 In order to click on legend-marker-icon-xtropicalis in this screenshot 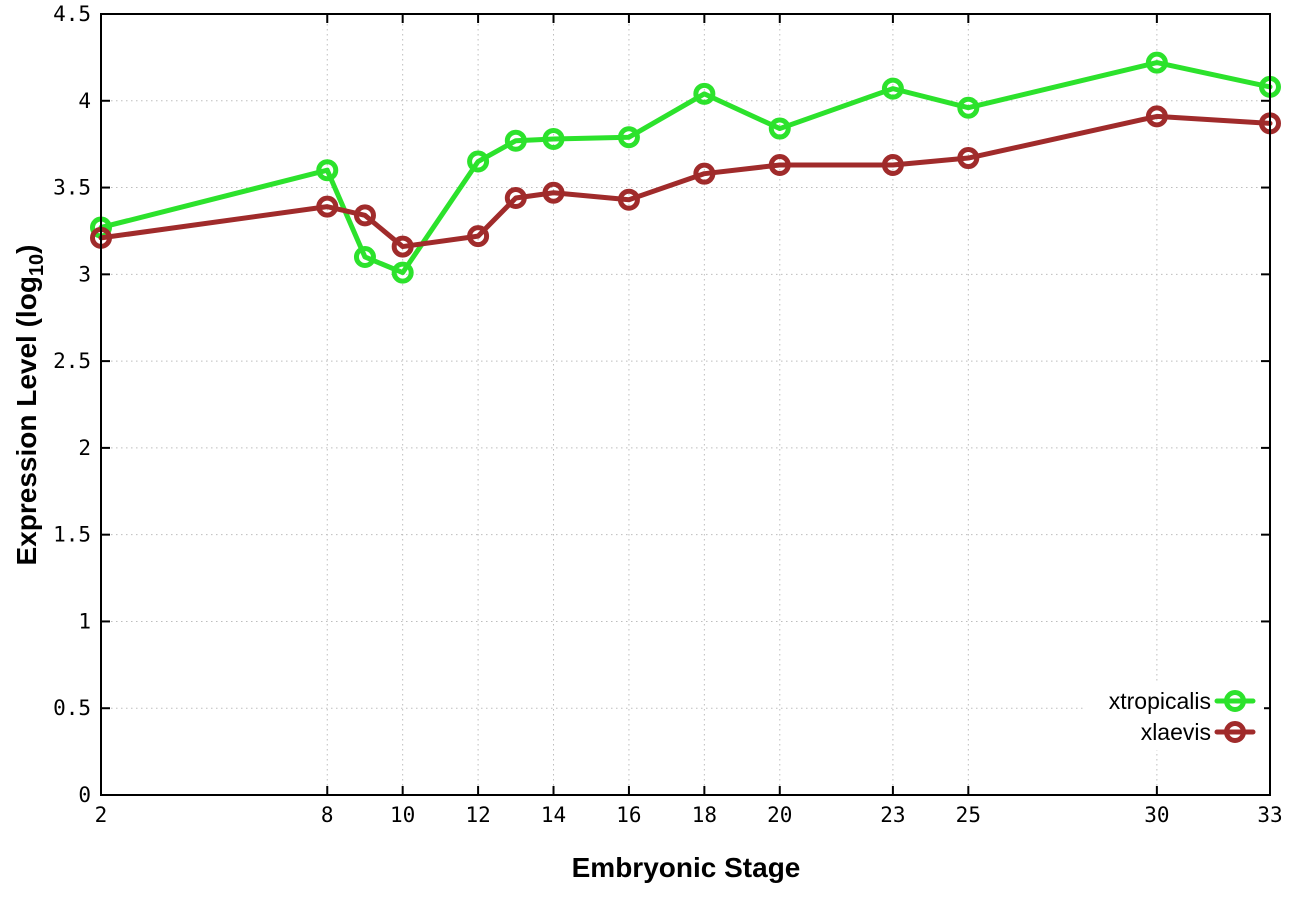, I will do `click(1235, 701)`.